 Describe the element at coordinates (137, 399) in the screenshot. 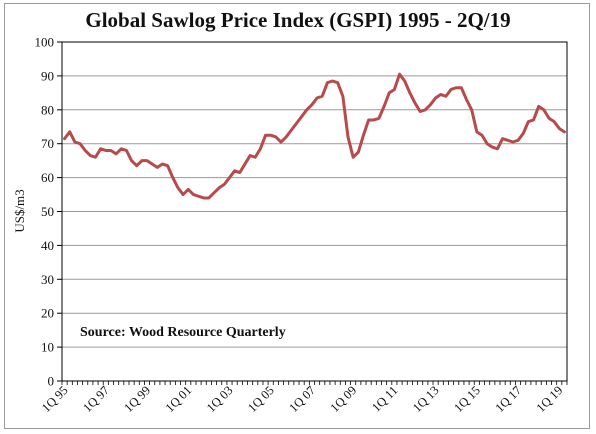

I see `x-tick-label: 1Q 99` at that location.